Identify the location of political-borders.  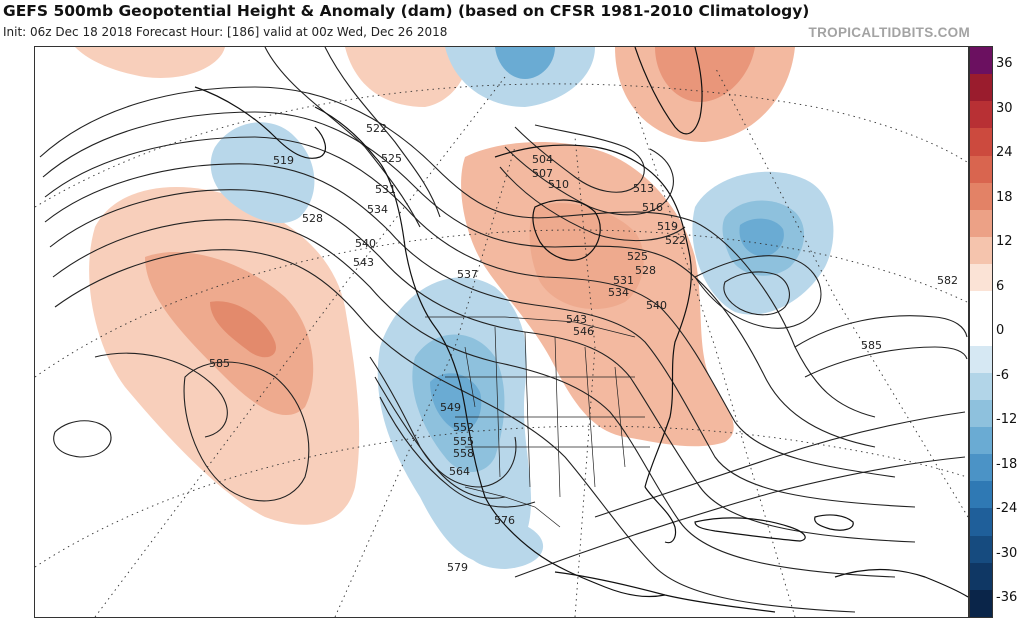
(537, 422).